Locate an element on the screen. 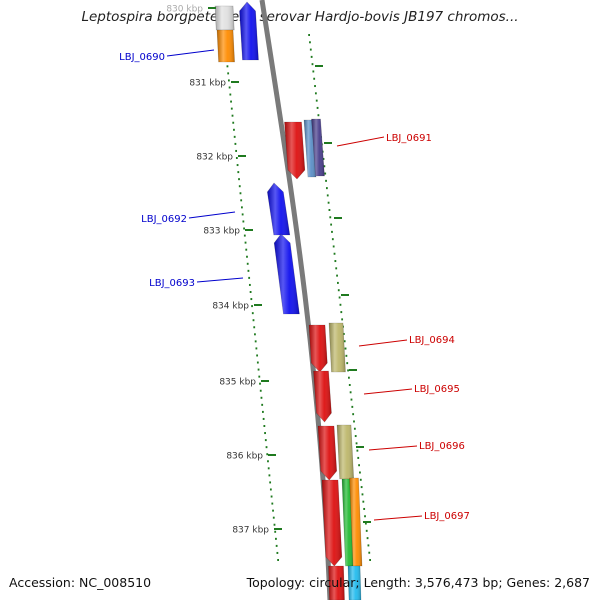 This screenshot has width=600, height=600. feature-grey is located at coordinates (224, 18).